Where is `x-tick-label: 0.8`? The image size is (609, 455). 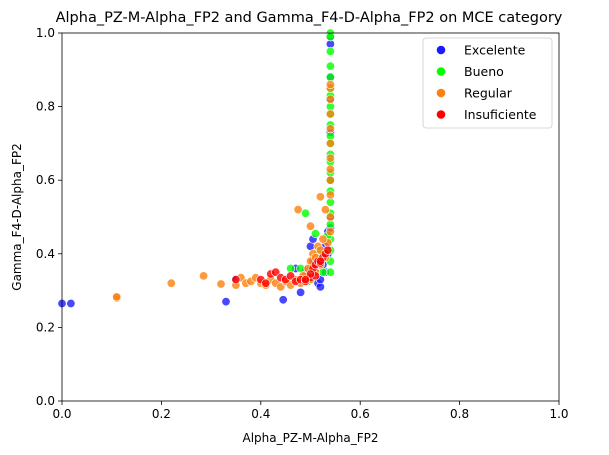
x-tick-label: 0.8 is located at coordinates (459, 414).